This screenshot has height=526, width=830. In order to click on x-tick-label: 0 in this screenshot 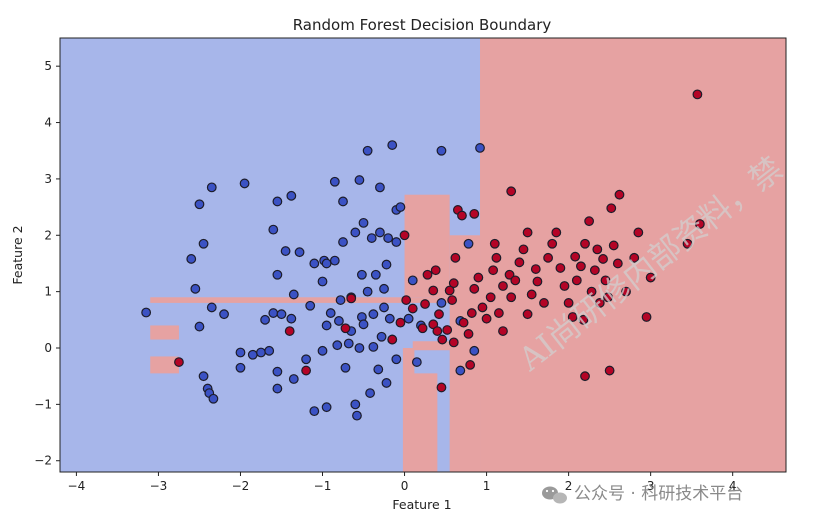, I will do `click(405, 486)`.